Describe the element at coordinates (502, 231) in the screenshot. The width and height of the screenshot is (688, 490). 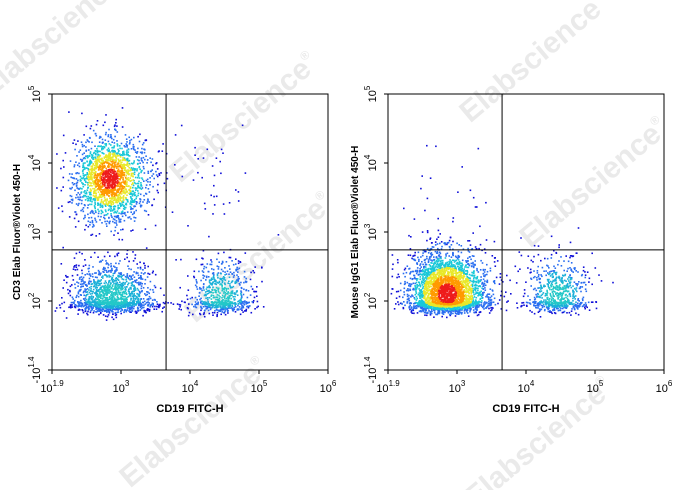
I see `event-dots` at that location.